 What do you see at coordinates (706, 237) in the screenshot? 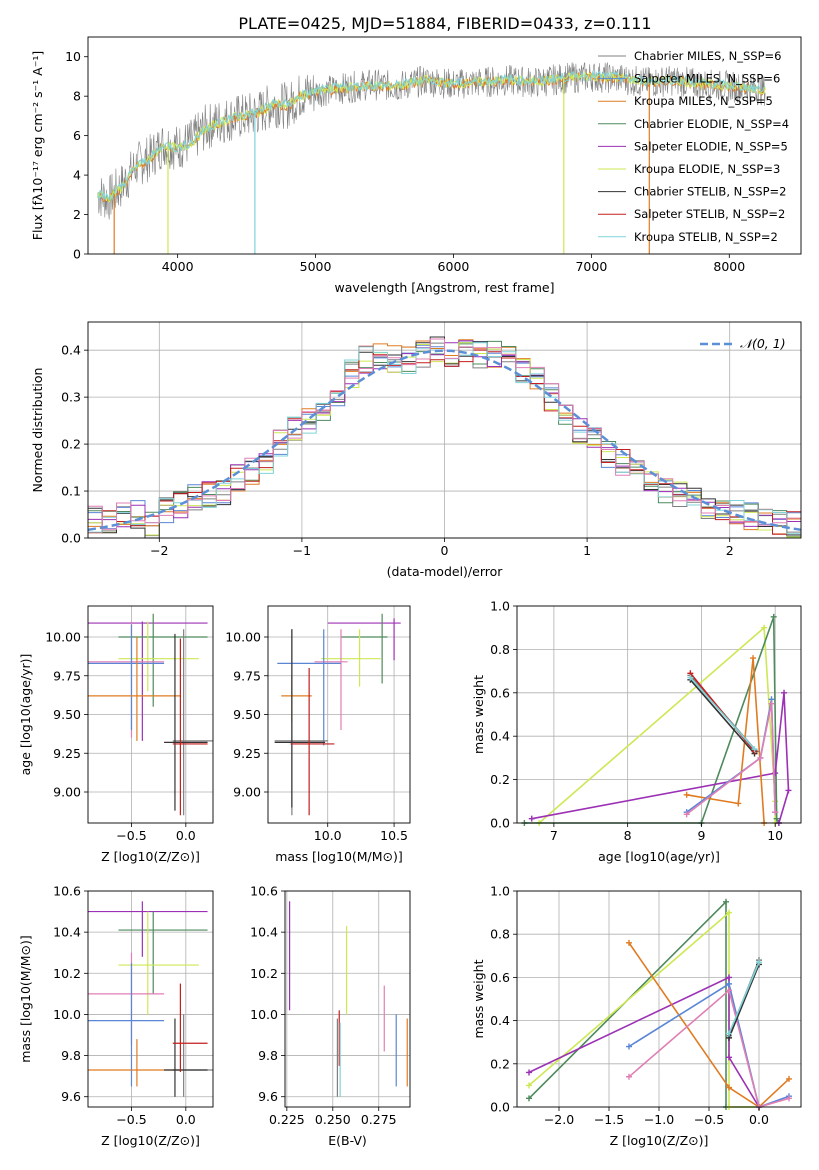
I see `legend-label: Kroupa STELIB, N_SSP=2` at bounding box center [706, 237].